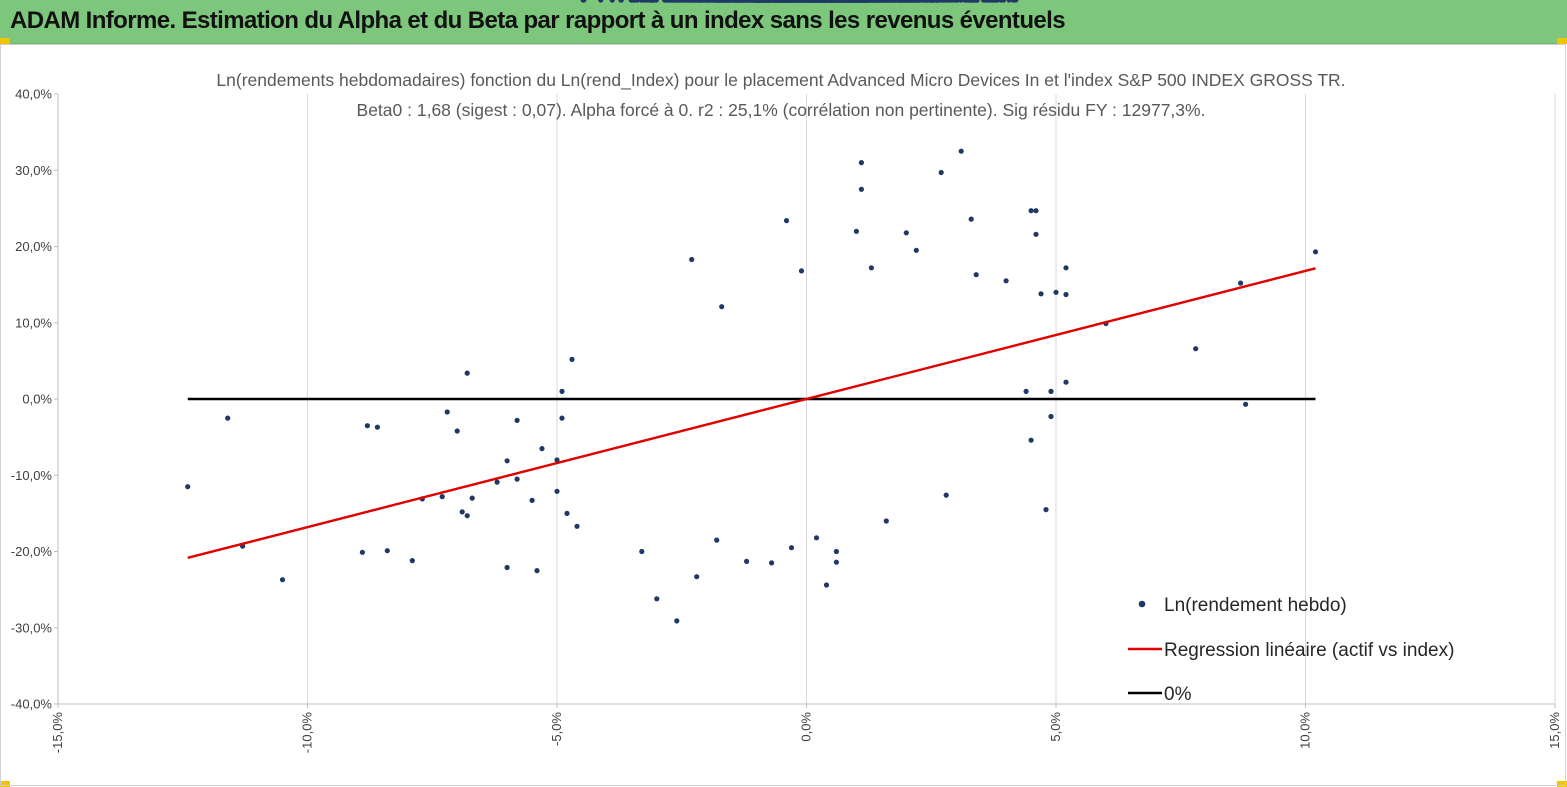  What do you see at coordinates (33, 246) in the screenshot?
I see `y-tick-label: 20,0%` at bounding box center [33, 246].